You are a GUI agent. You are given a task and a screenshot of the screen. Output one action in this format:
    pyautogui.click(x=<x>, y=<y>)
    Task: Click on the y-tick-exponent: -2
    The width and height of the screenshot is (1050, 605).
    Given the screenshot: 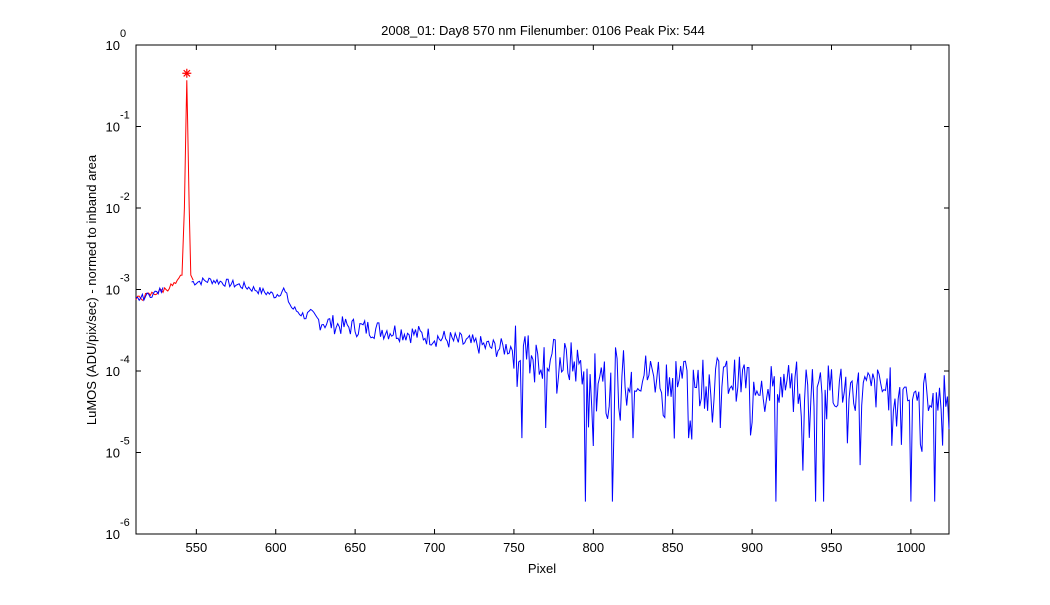 What is the action you would take?
    pyautogui.click(x=125, y=197)
    